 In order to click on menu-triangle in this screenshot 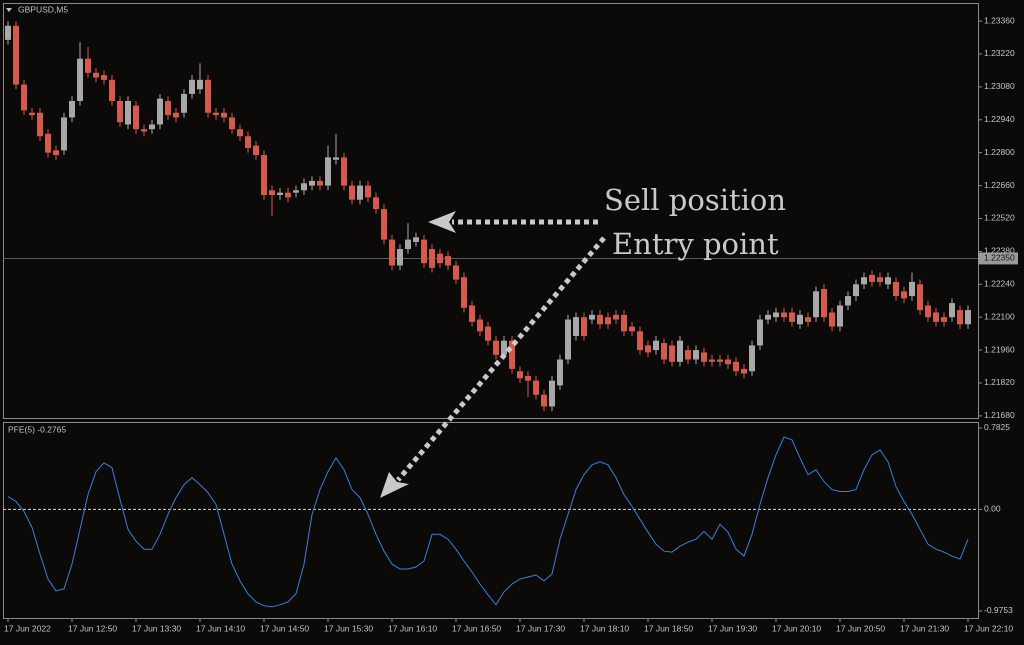, I will do `click(9, 10)`.